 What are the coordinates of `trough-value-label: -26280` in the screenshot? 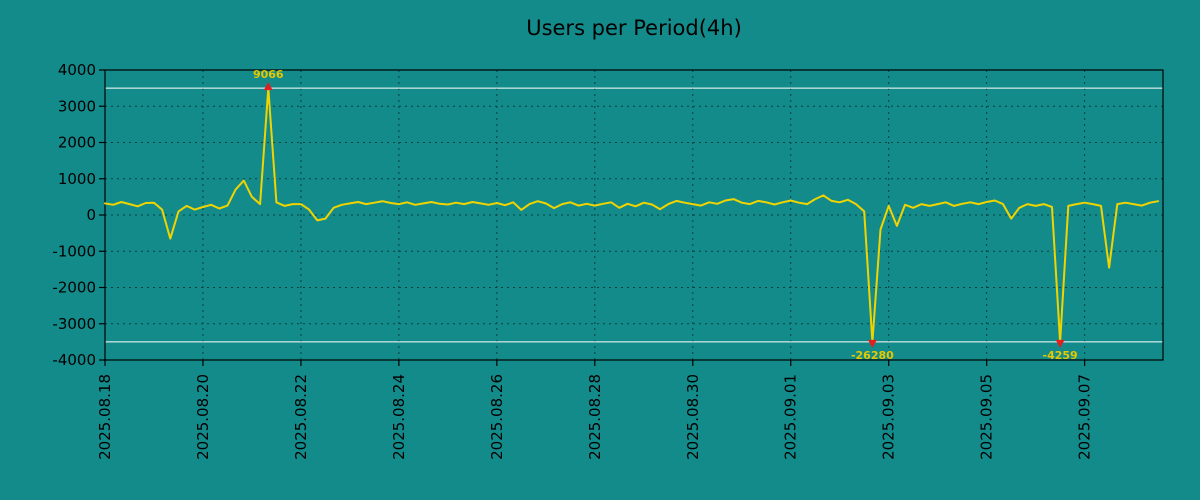 It's located at (872, 355).